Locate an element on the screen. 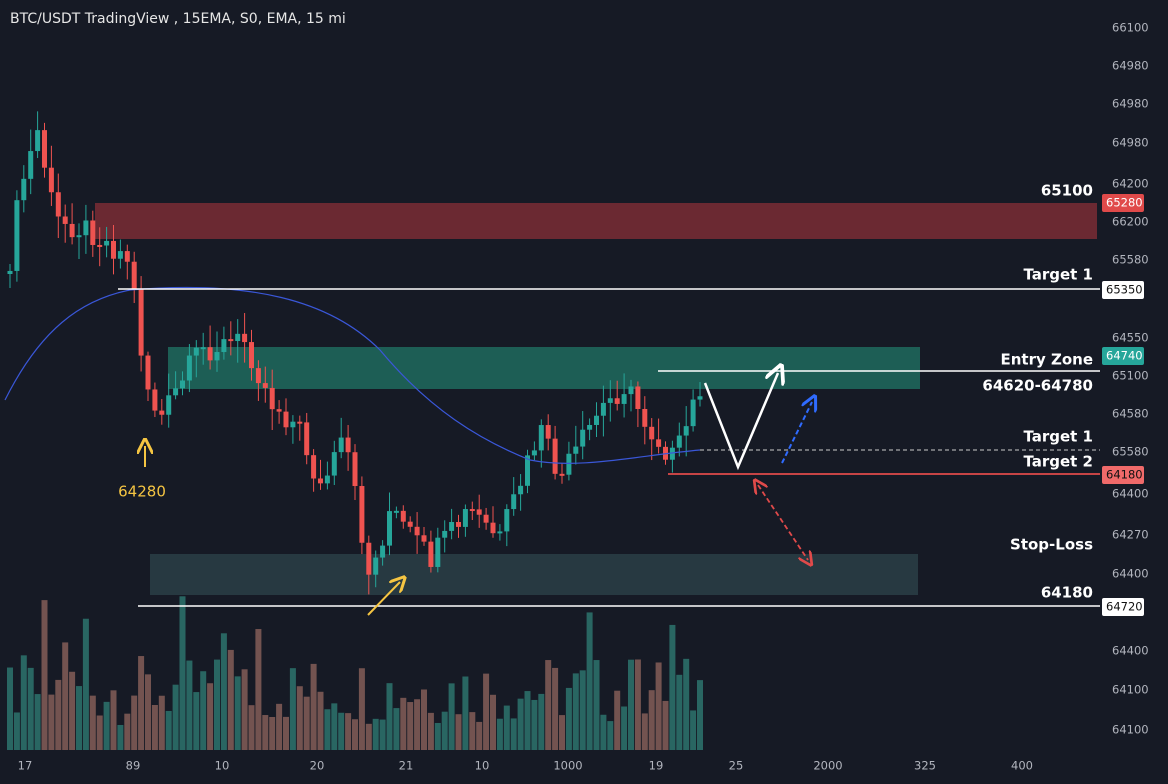 This screenshot has width=1168, height=784. annotation: Entry Zone is located at coordinates (1046, 360).